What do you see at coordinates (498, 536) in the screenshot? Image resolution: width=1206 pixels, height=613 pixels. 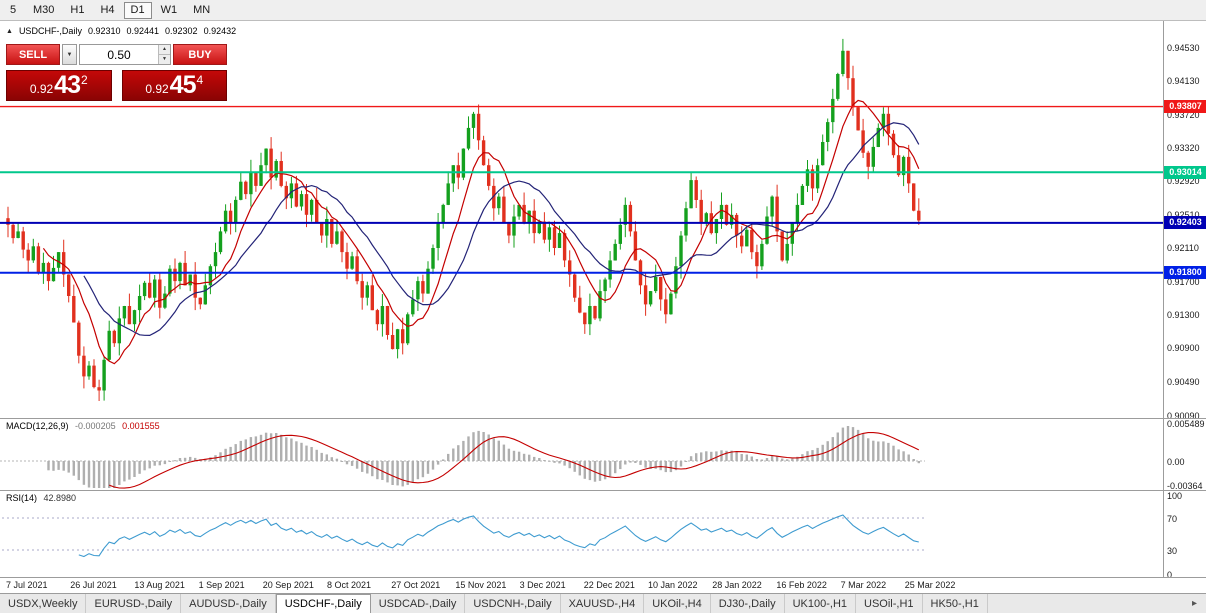 I see `rsi-line` at bounding box center [498, 536].